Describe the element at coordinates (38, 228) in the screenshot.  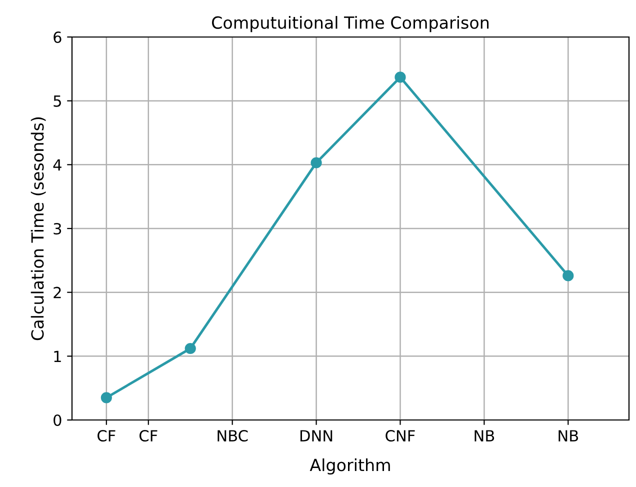
I see `y-axis-title: Calculation Time (sesonds)` at that location.